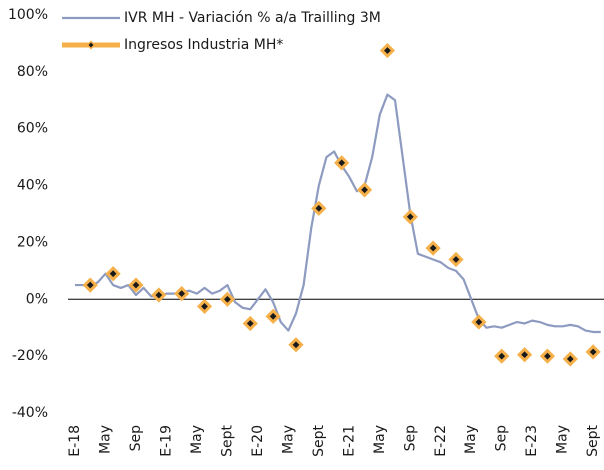 The height and width of the screenshot is (470, 604). I want to click on x-tick-label: E-19, so click(166, 441).